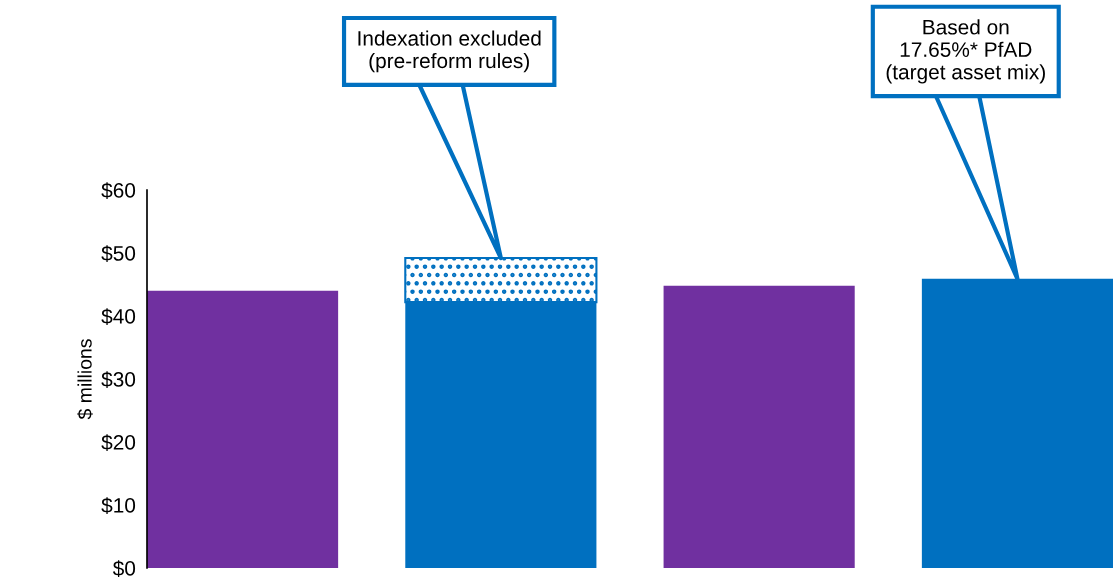 The height and width of the screenshot is (578, 1113). I want to click on y-tick-label: $20, so click(118, 442).